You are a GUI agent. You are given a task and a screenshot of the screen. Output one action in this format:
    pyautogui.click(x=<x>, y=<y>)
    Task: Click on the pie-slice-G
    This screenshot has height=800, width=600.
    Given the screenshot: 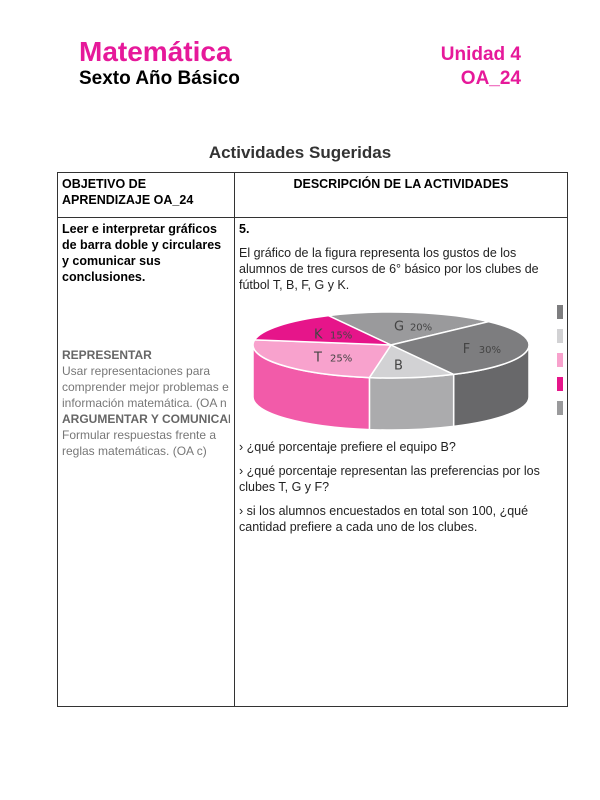 What is the action you would take?
    pyautogui.click(x=407, y=328)
    